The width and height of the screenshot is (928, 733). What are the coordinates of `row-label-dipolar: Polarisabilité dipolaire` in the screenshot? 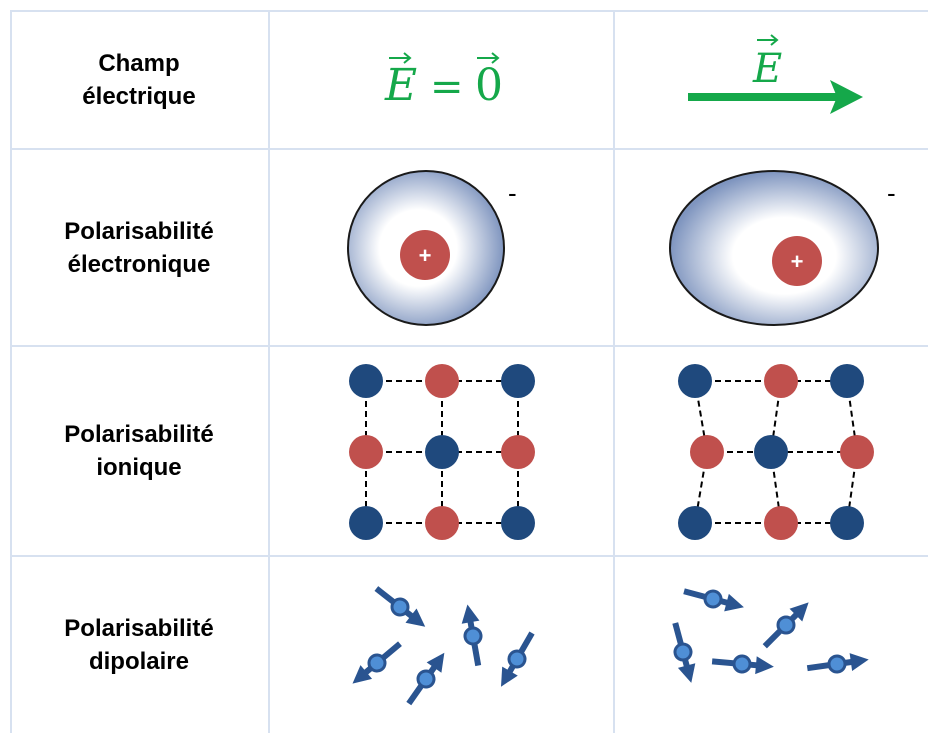 It's located at (139, 645).